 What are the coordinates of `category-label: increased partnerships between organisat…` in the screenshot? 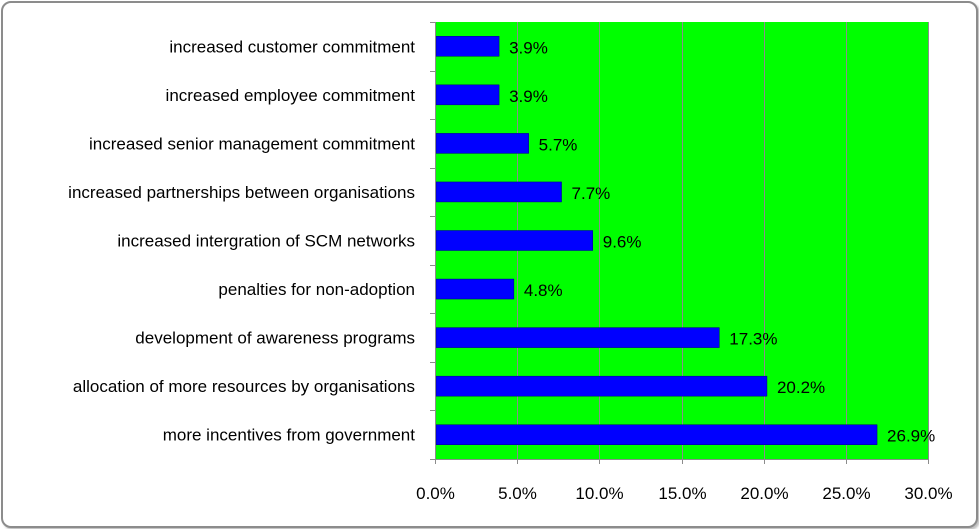 It's located at (241, 192).